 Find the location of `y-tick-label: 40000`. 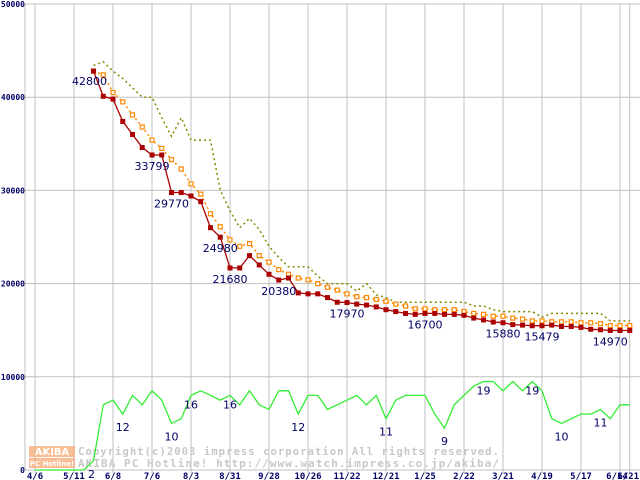

y-tick-label: 40000 is located at coordinates (13, 97).